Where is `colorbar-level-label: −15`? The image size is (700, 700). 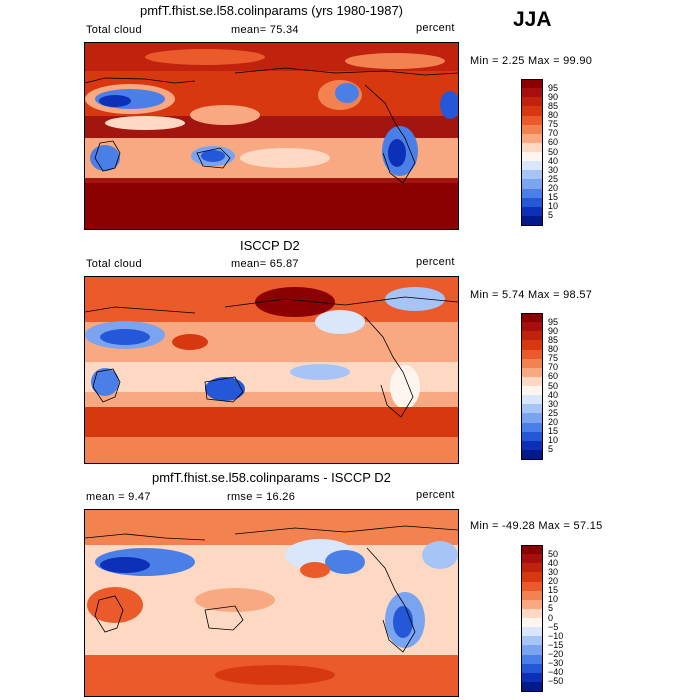 colorbar-level-label: −15 is located at coordinates (556, 644).